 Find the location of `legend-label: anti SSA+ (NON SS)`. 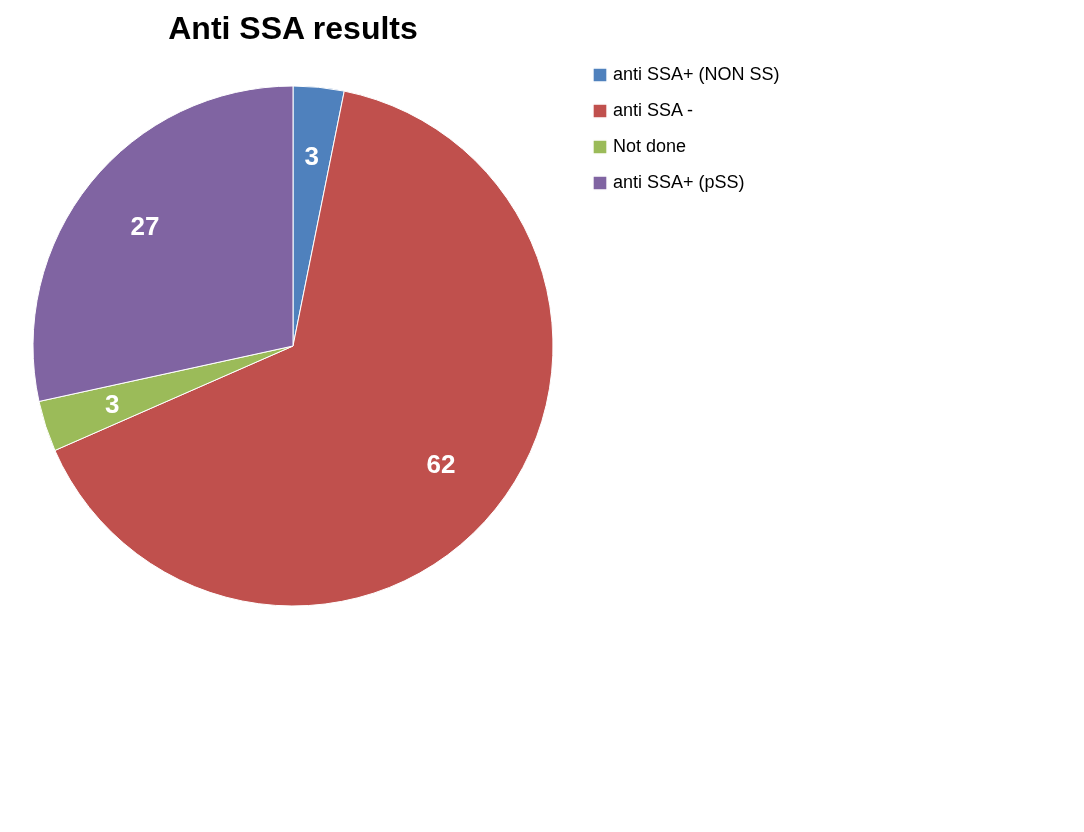

legend-label: anti SSA+ (NON SS) is located at coordinates (696, 74).